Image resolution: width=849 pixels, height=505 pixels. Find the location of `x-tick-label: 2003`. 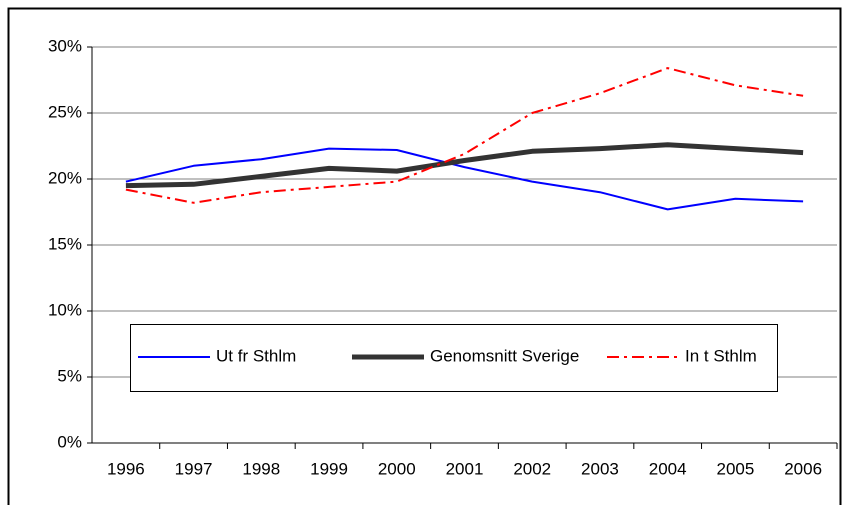

x-tick-label: 2003 is located at coordinates (600, 468).